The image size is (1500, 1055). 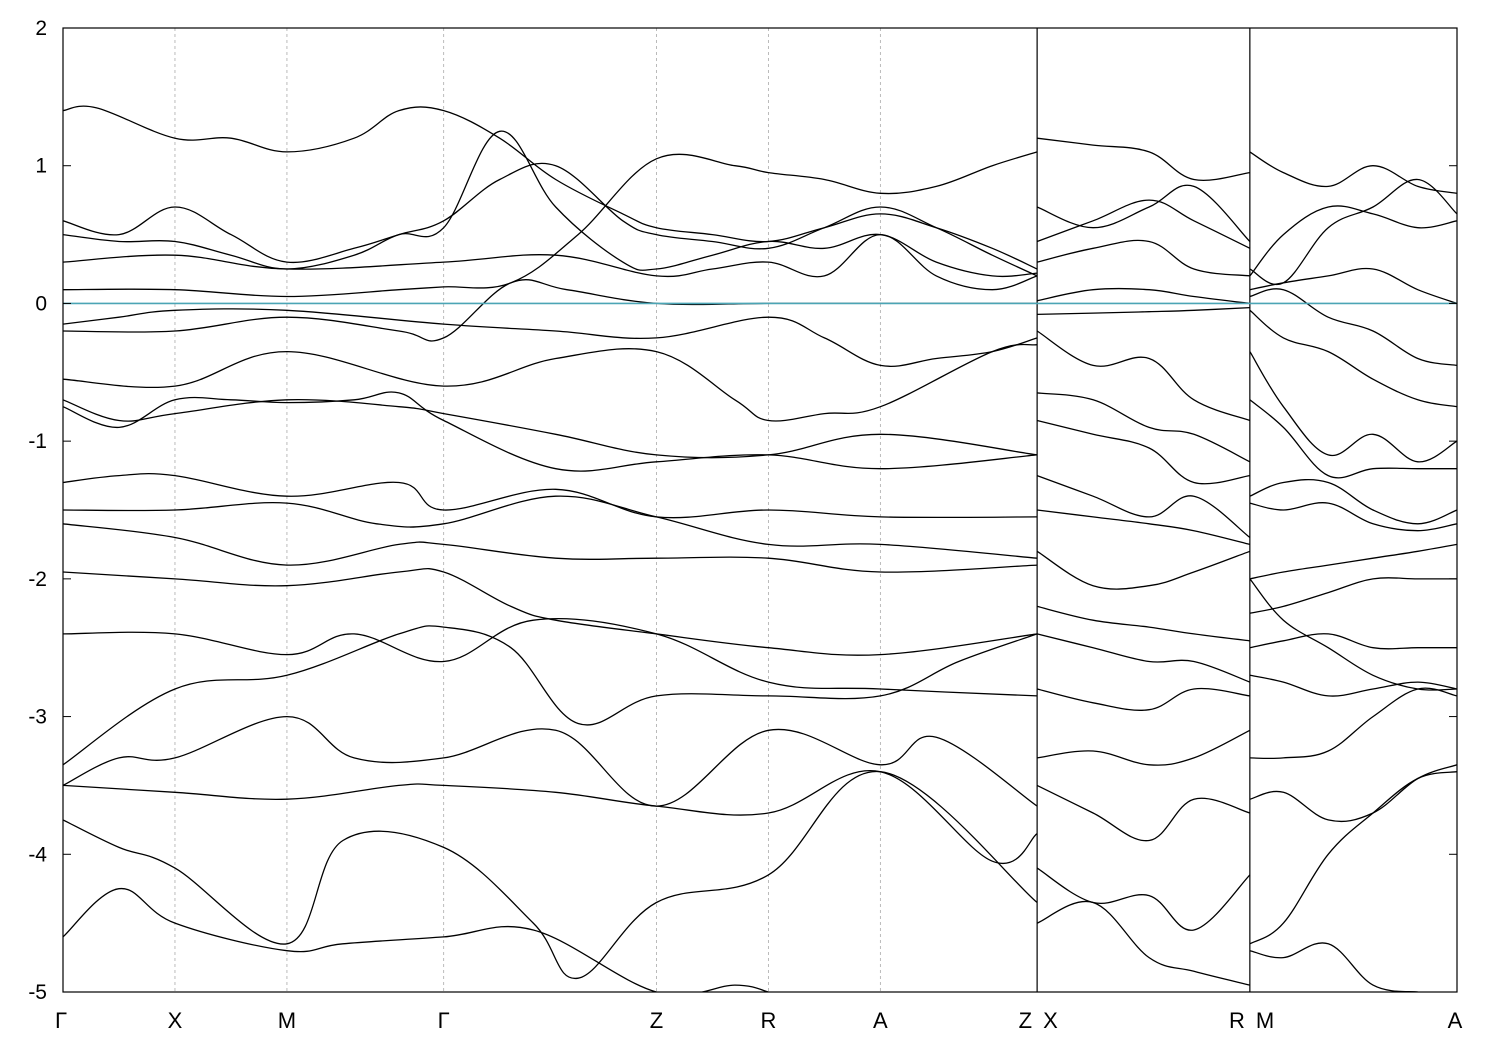 I want to click on y-tick-label: 2, so click(x=41, y=28).